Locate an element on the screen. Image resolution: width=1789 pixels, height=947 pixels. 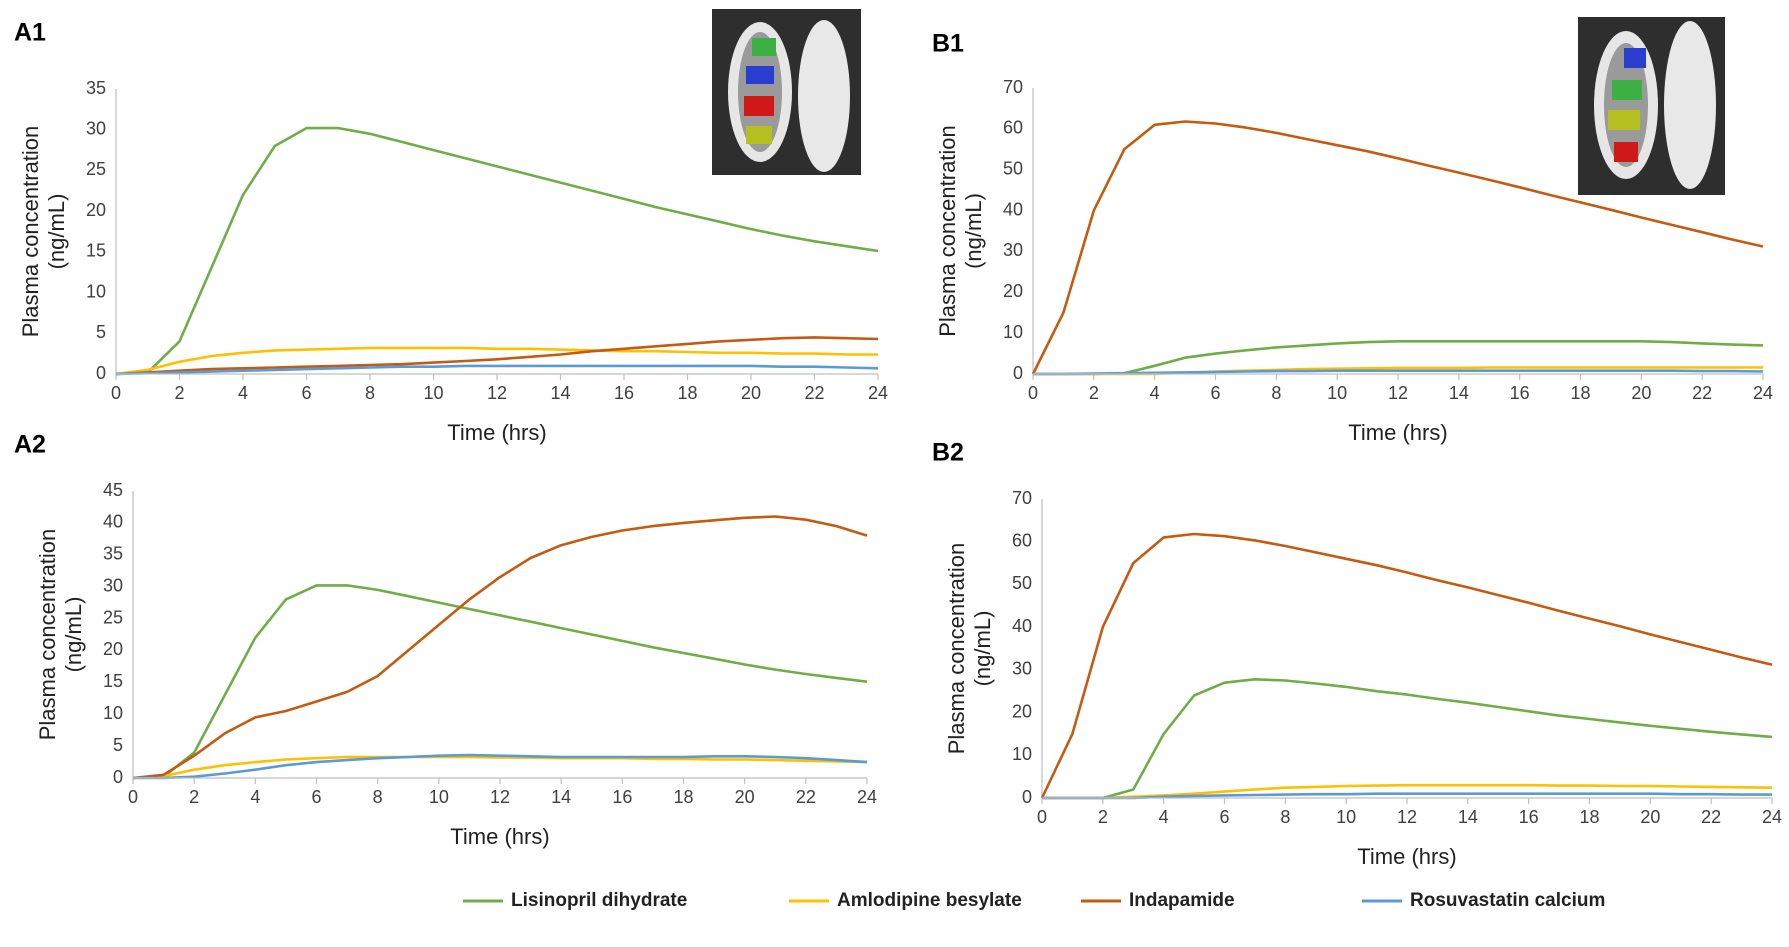
y-tick-label: 10 is located at coordinates (96, 291).